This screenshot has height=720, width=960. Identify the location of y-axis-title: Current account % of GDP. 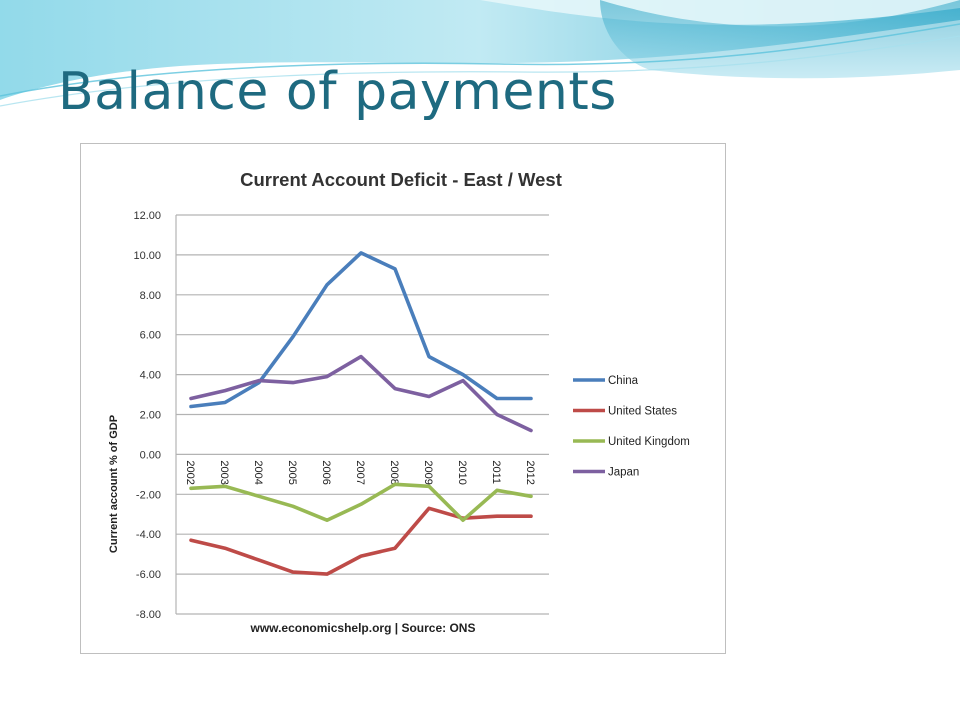
(114, 484).